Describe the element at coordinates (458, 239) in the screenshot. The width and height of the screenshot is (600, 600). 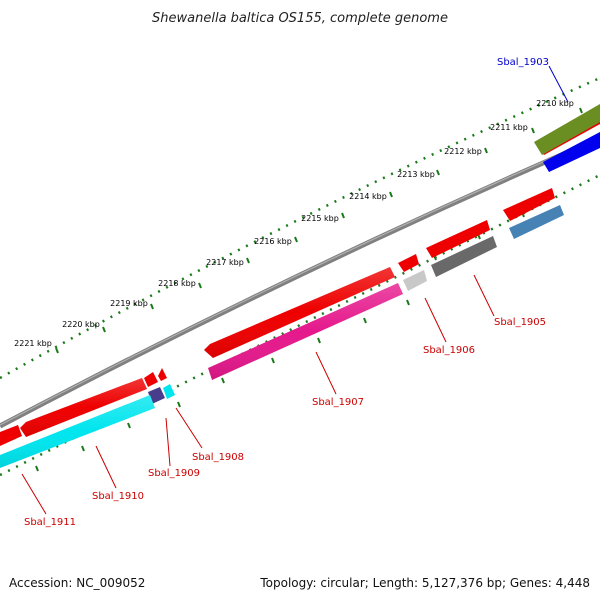
I see `gene-arrow-1906a` at that location.